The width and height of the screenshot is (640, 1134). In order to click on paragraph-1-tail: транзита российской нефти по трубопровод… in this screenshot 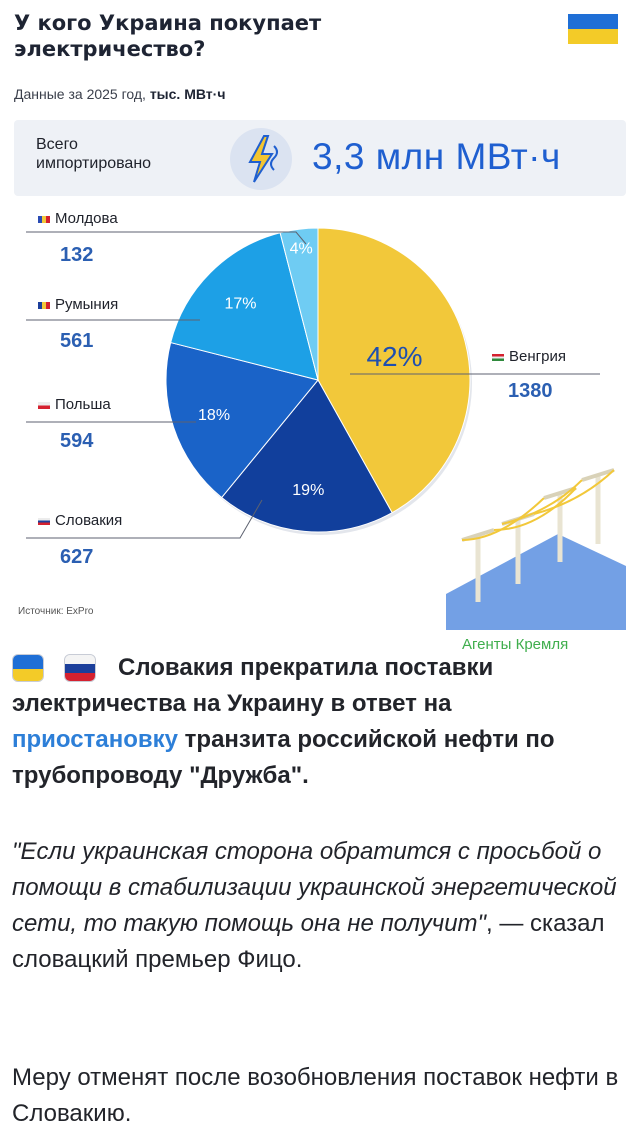, I will do `click(283, 757)`.